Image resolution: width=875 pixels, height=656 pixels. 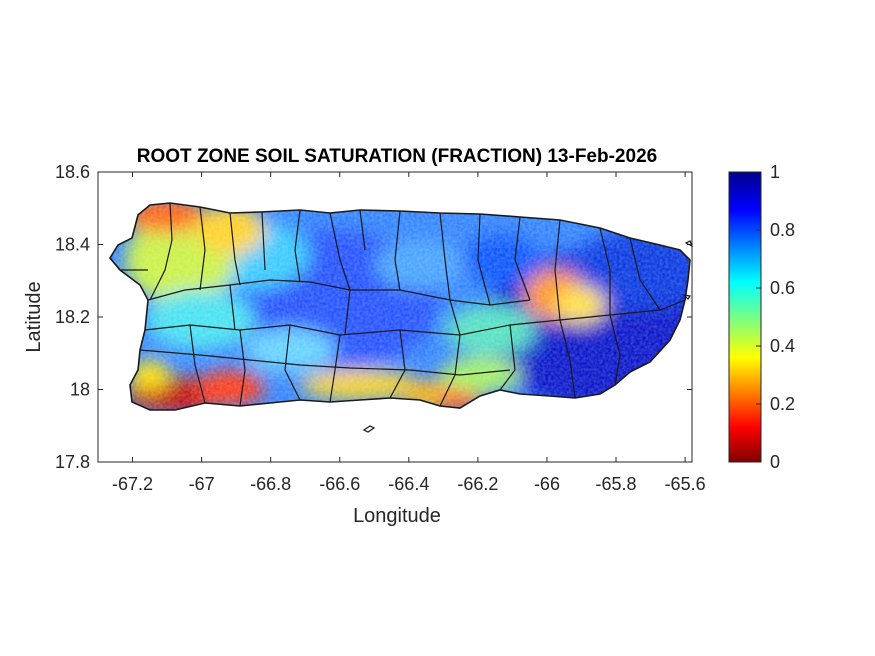 What do you see at coordinates (202, 484) in the screenshot?
I see `x-tick-label: -67` at bounding box center [202, 484].